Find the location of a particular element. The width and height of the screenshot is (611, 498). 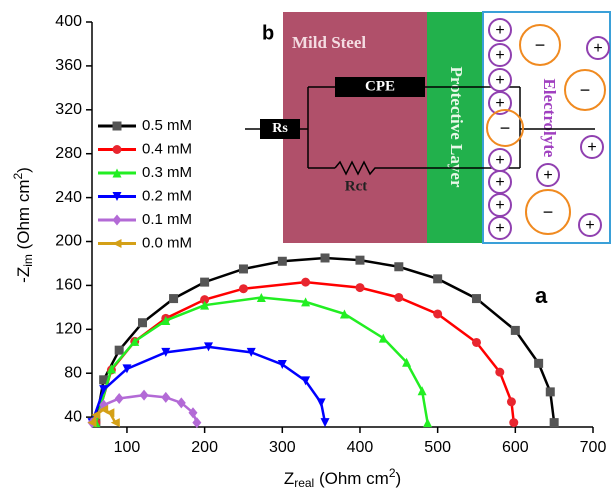

x-tick-label: 700 is located at coordinates (593, 447).